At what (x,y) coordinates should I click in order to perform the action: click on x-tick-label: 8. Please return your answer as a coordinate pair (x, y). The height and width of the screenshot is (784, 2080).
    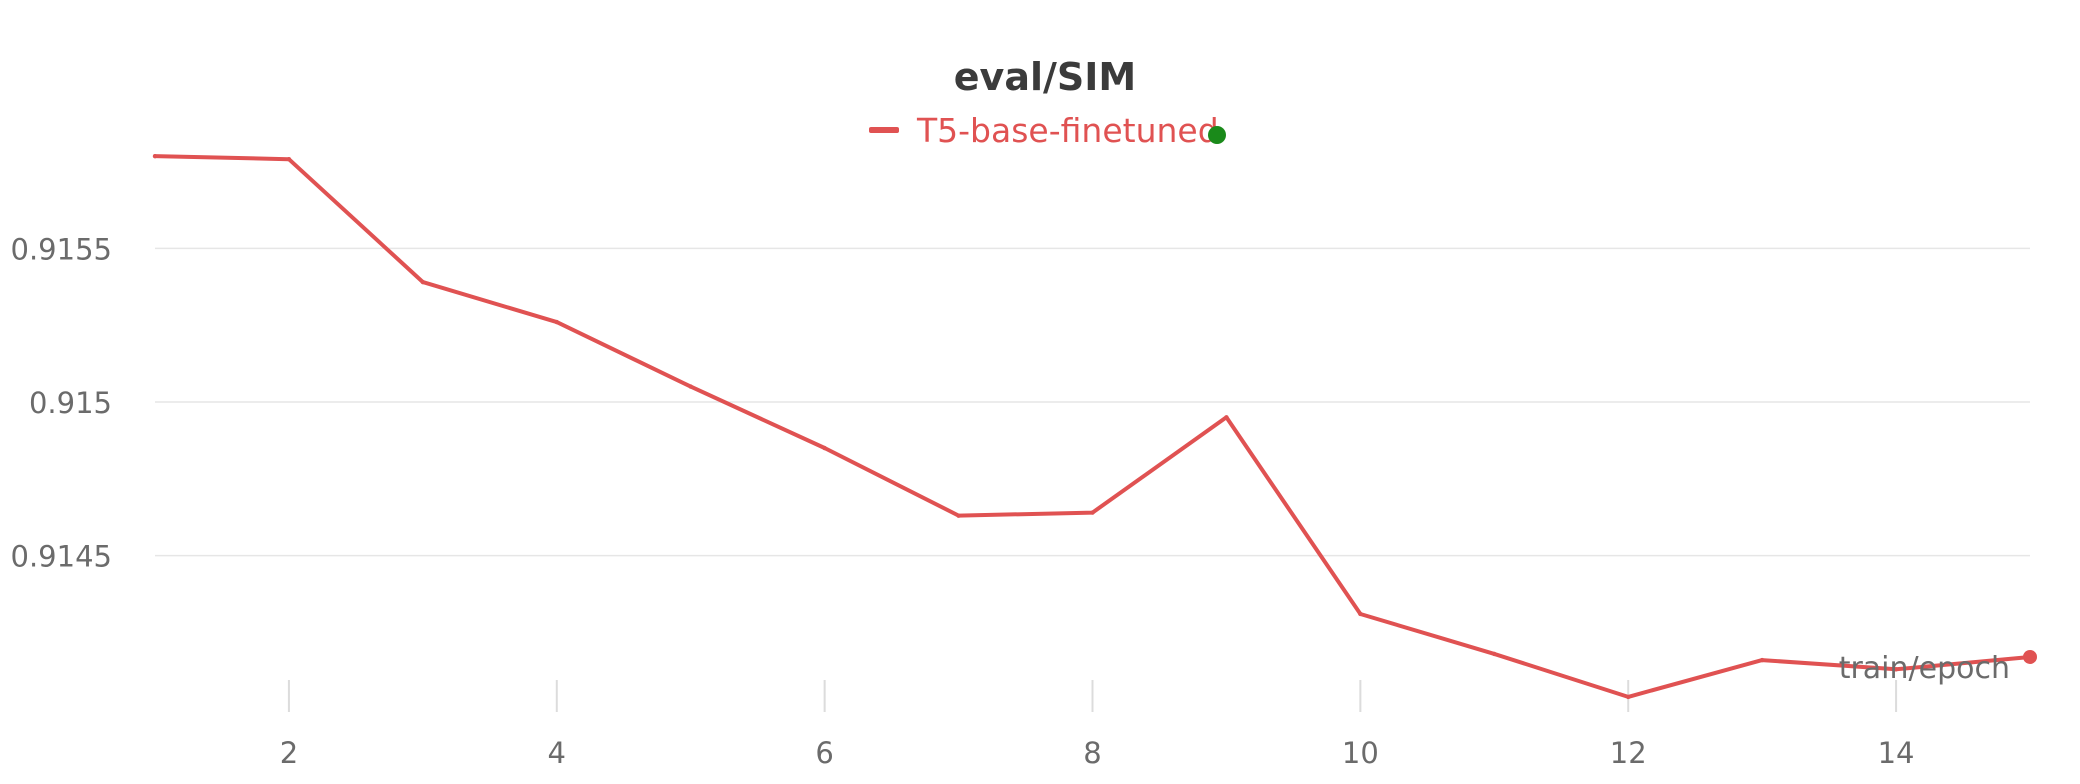
    Looking at the image, I should click on (1092, 753).